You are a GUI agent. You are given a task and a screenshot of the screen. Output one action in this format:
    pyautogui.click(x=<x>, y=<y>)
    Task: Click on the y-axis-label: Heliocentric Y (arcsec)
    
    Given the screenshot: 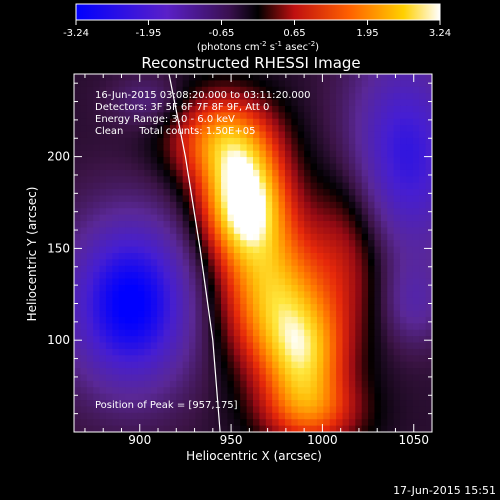 What is the action you would take?
    pyautogui.click(x=32, y=254)
    